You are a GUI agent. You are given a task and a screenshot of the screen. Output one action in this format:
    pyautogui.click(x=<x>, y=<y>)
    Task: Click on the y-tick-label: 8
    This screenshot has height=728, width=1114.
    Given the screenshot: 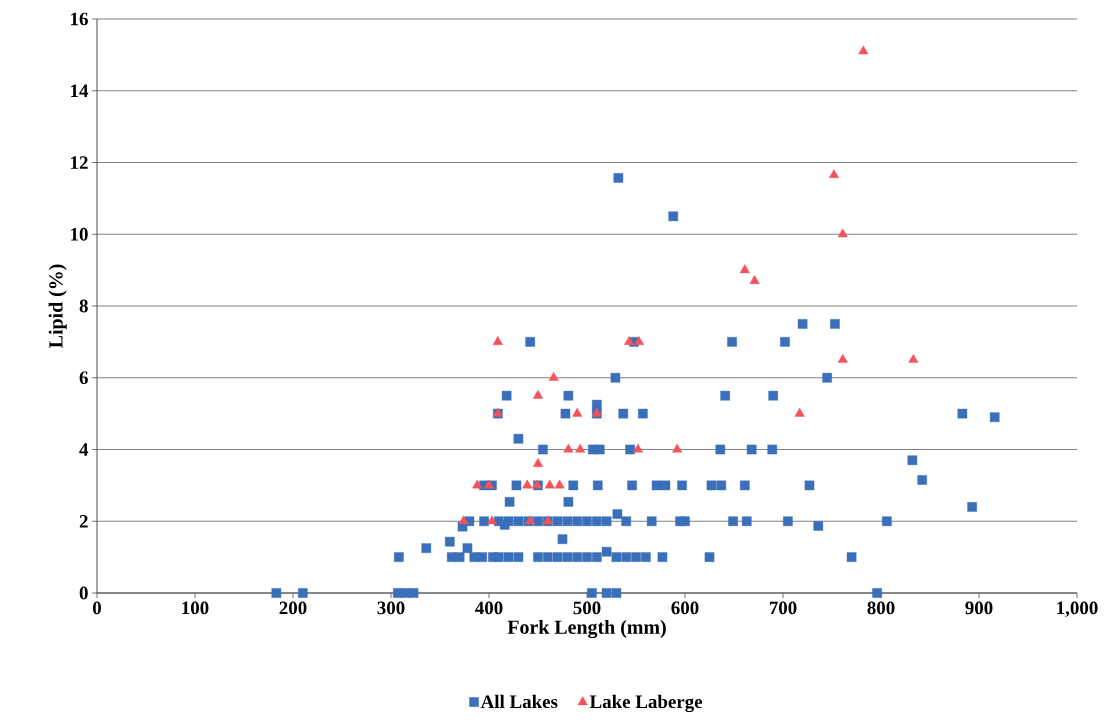 What is the action you would take?
    pyautogui.click(x=83, y=306)
    